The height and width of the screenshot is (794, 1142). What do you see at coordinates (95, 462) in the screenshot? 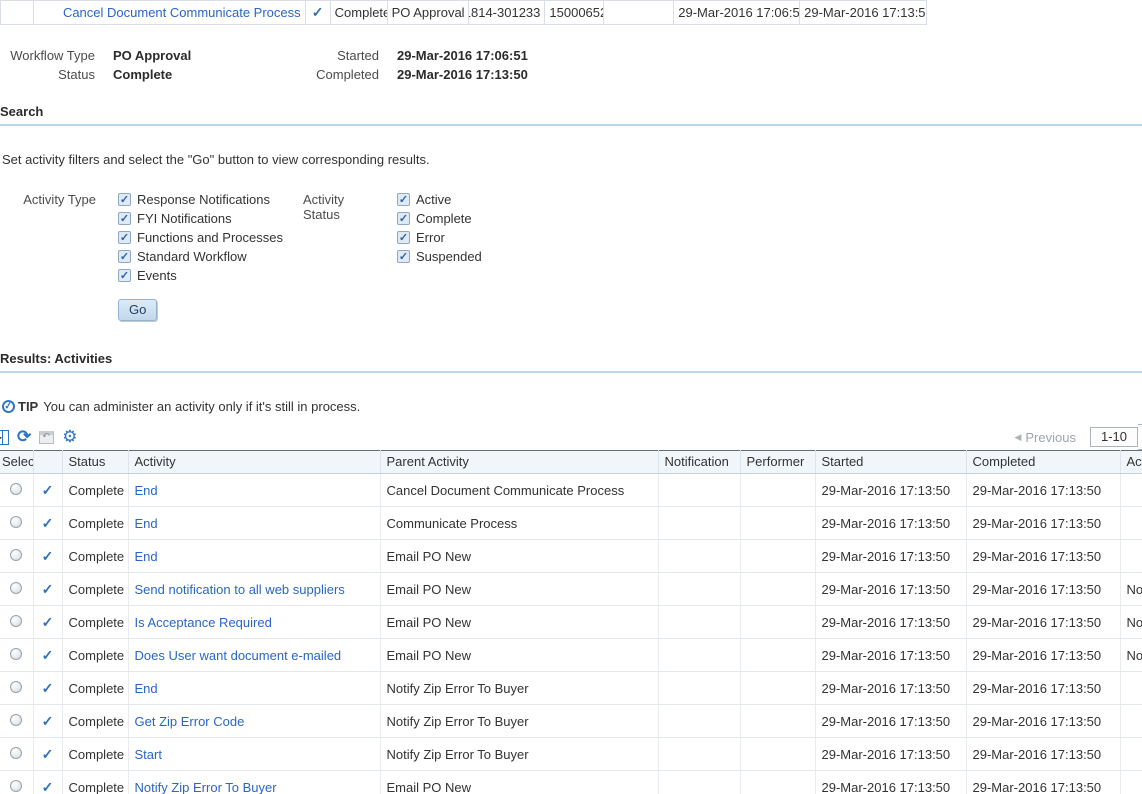
I see `header-status: Status` at bounding box center [95, 462].